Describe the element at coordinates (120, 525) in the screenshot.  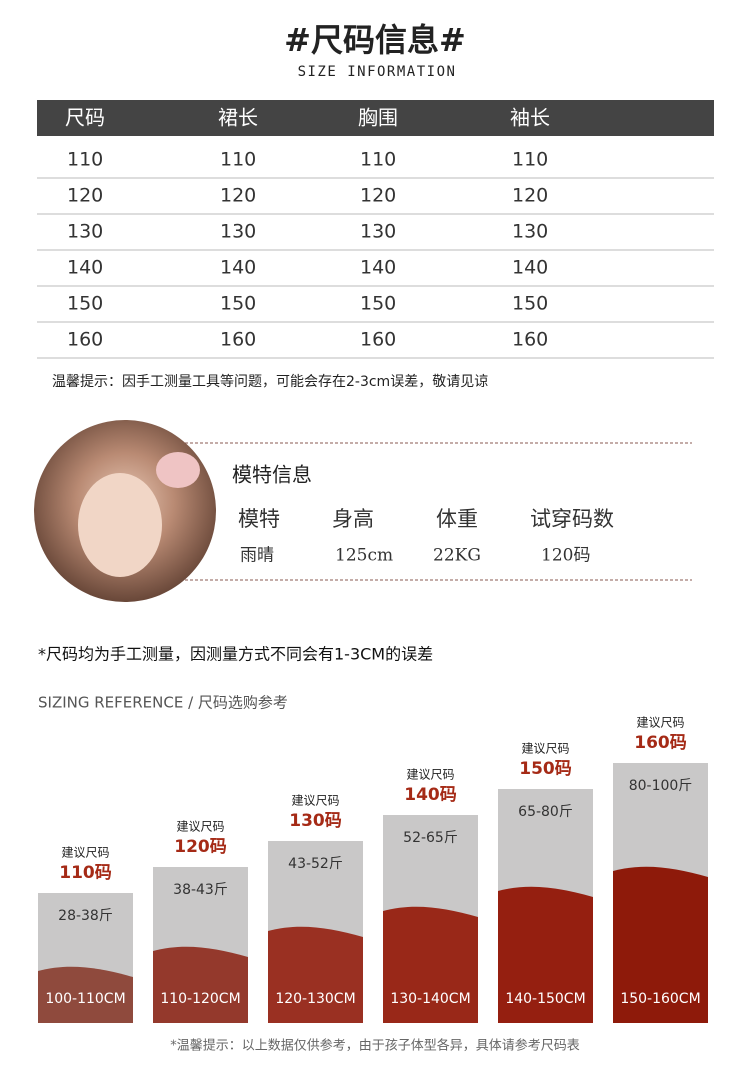
I see `model-face` at that location.